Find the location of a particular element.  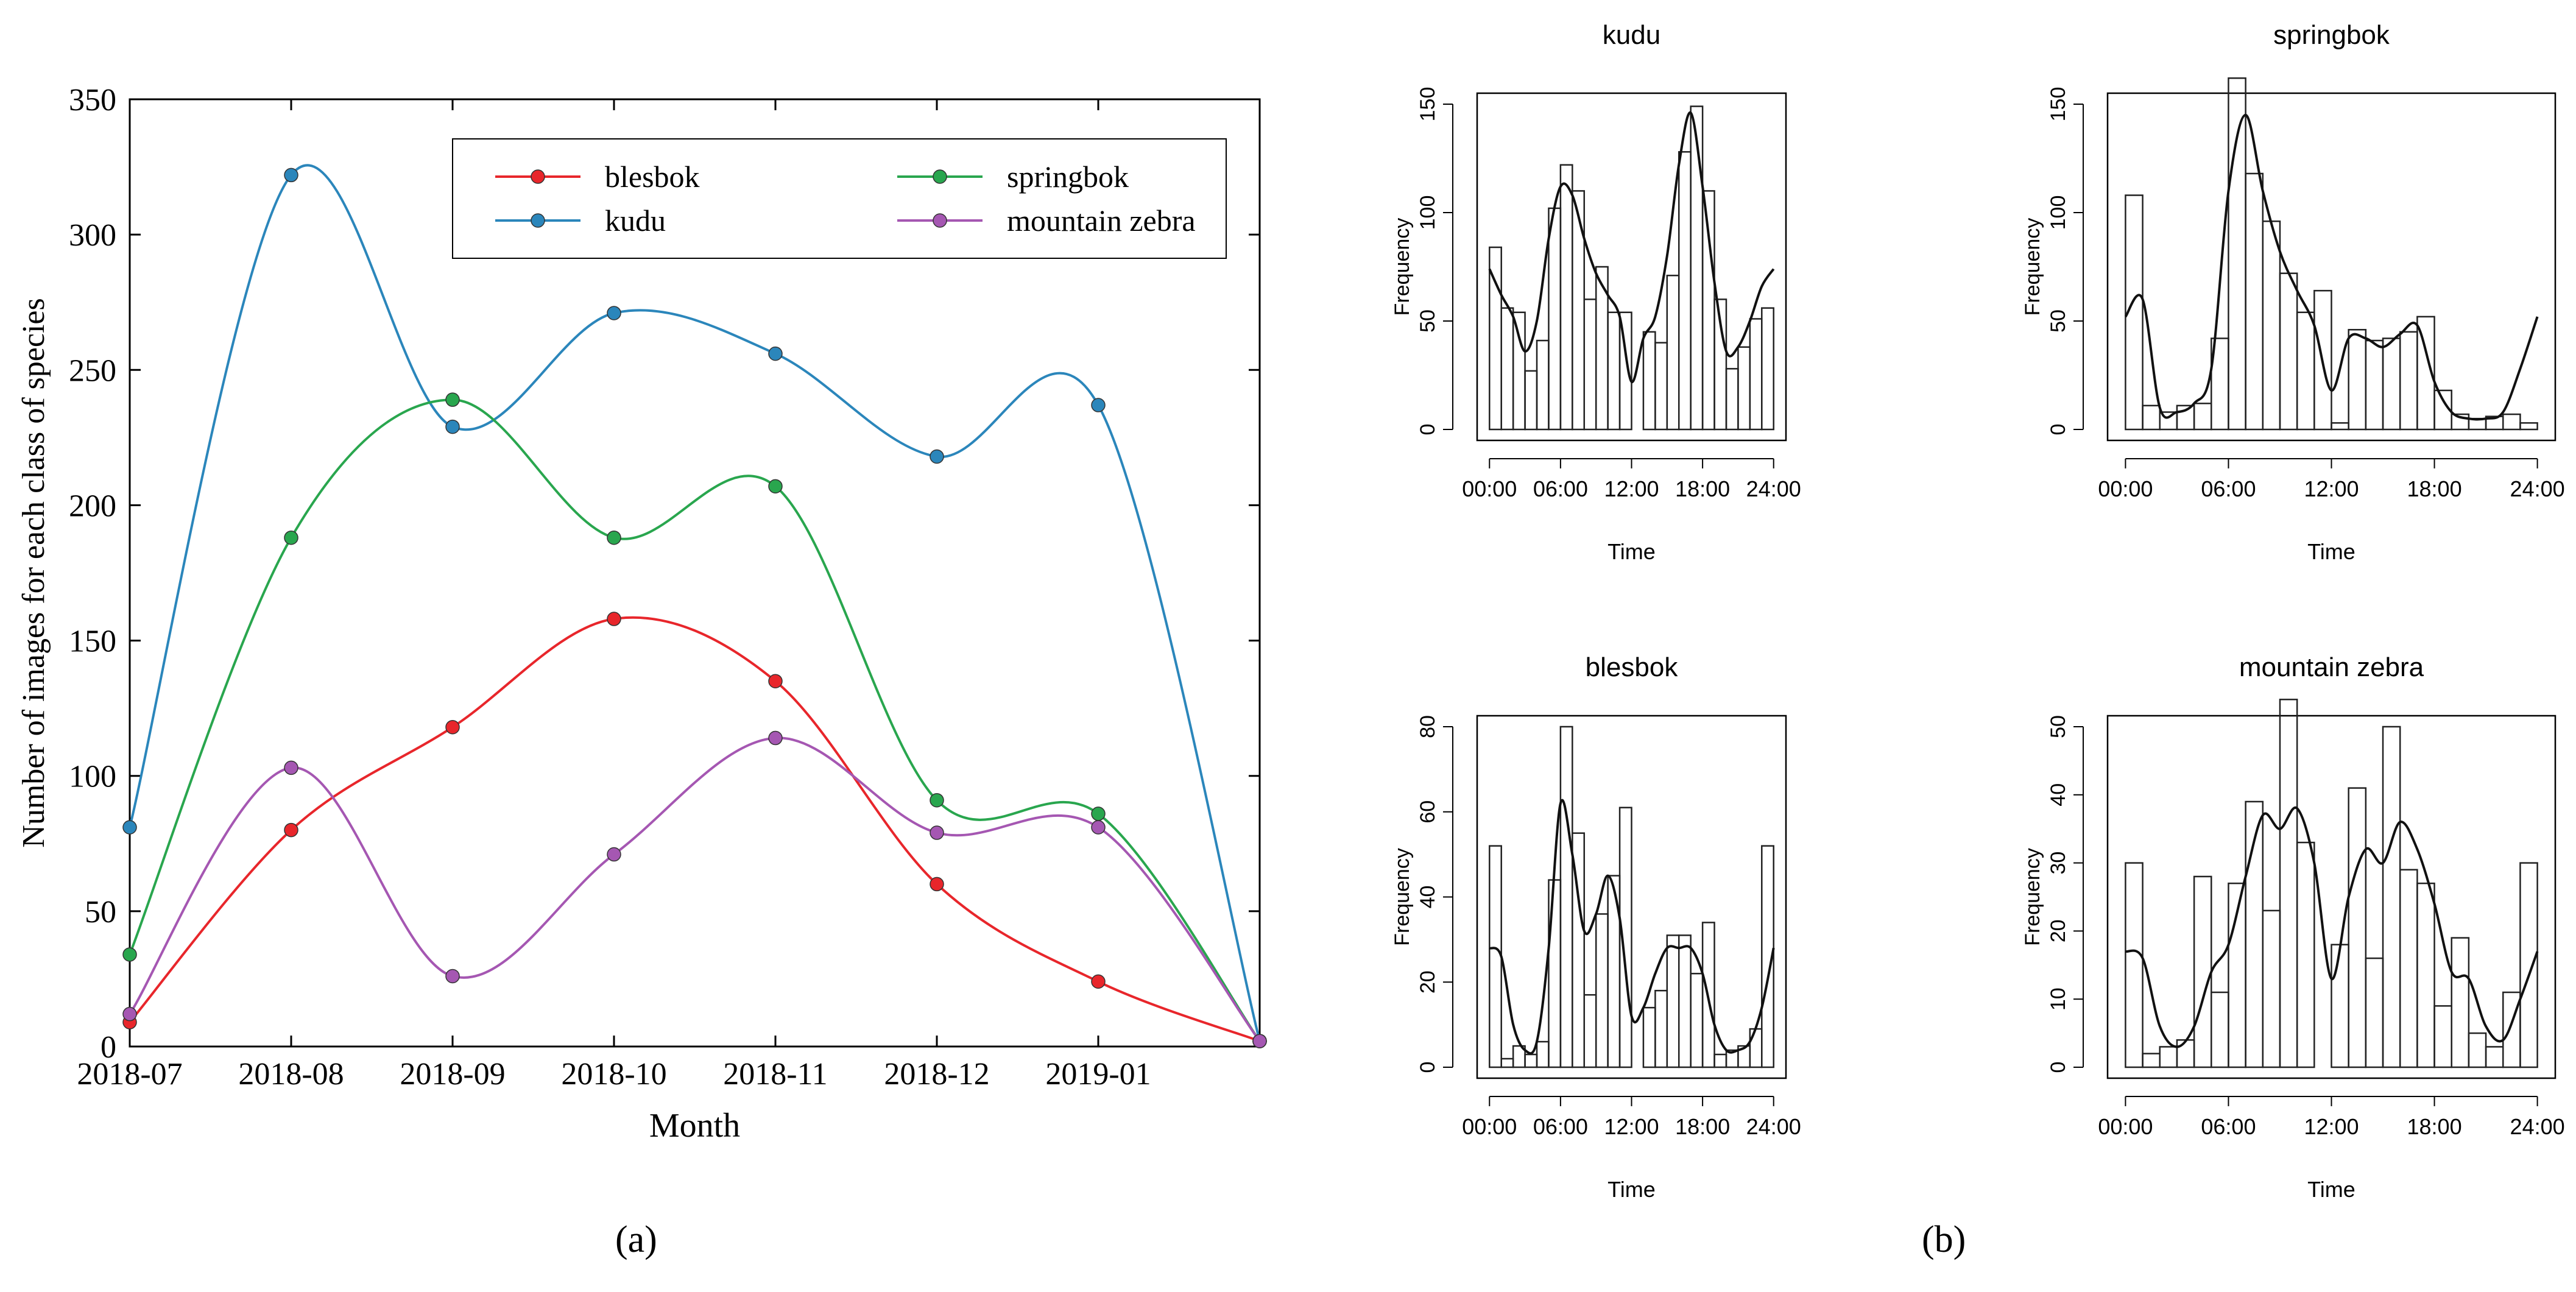

legend-label: mountain zebra is located at coordinates (1101, 220).